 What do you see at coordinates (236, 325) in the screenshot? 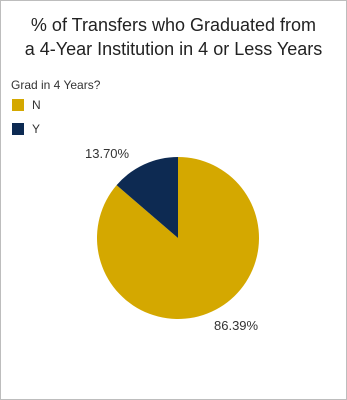
I see `pie-label-n: 86.39%` at bounding box center [236, 325].